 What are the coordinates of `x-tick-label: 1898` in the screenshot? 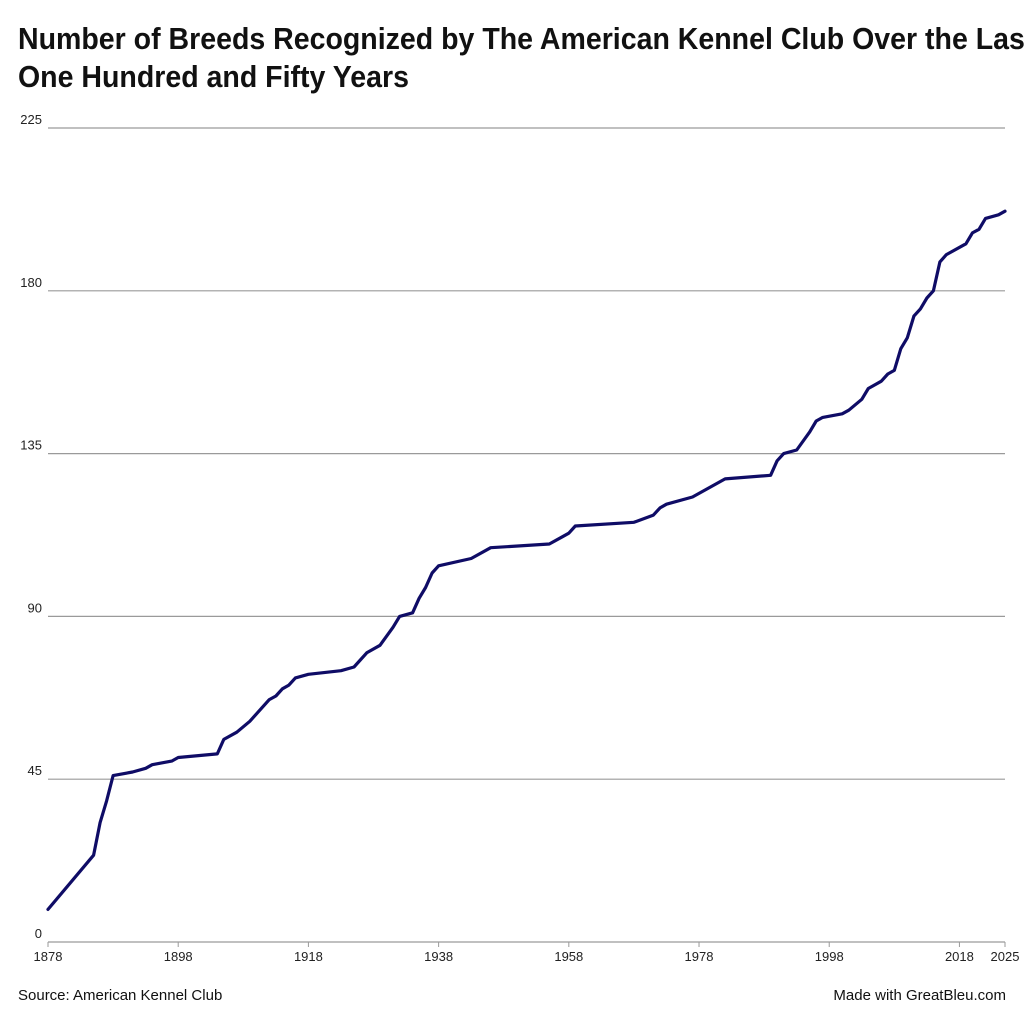 It's located at (178, 956).